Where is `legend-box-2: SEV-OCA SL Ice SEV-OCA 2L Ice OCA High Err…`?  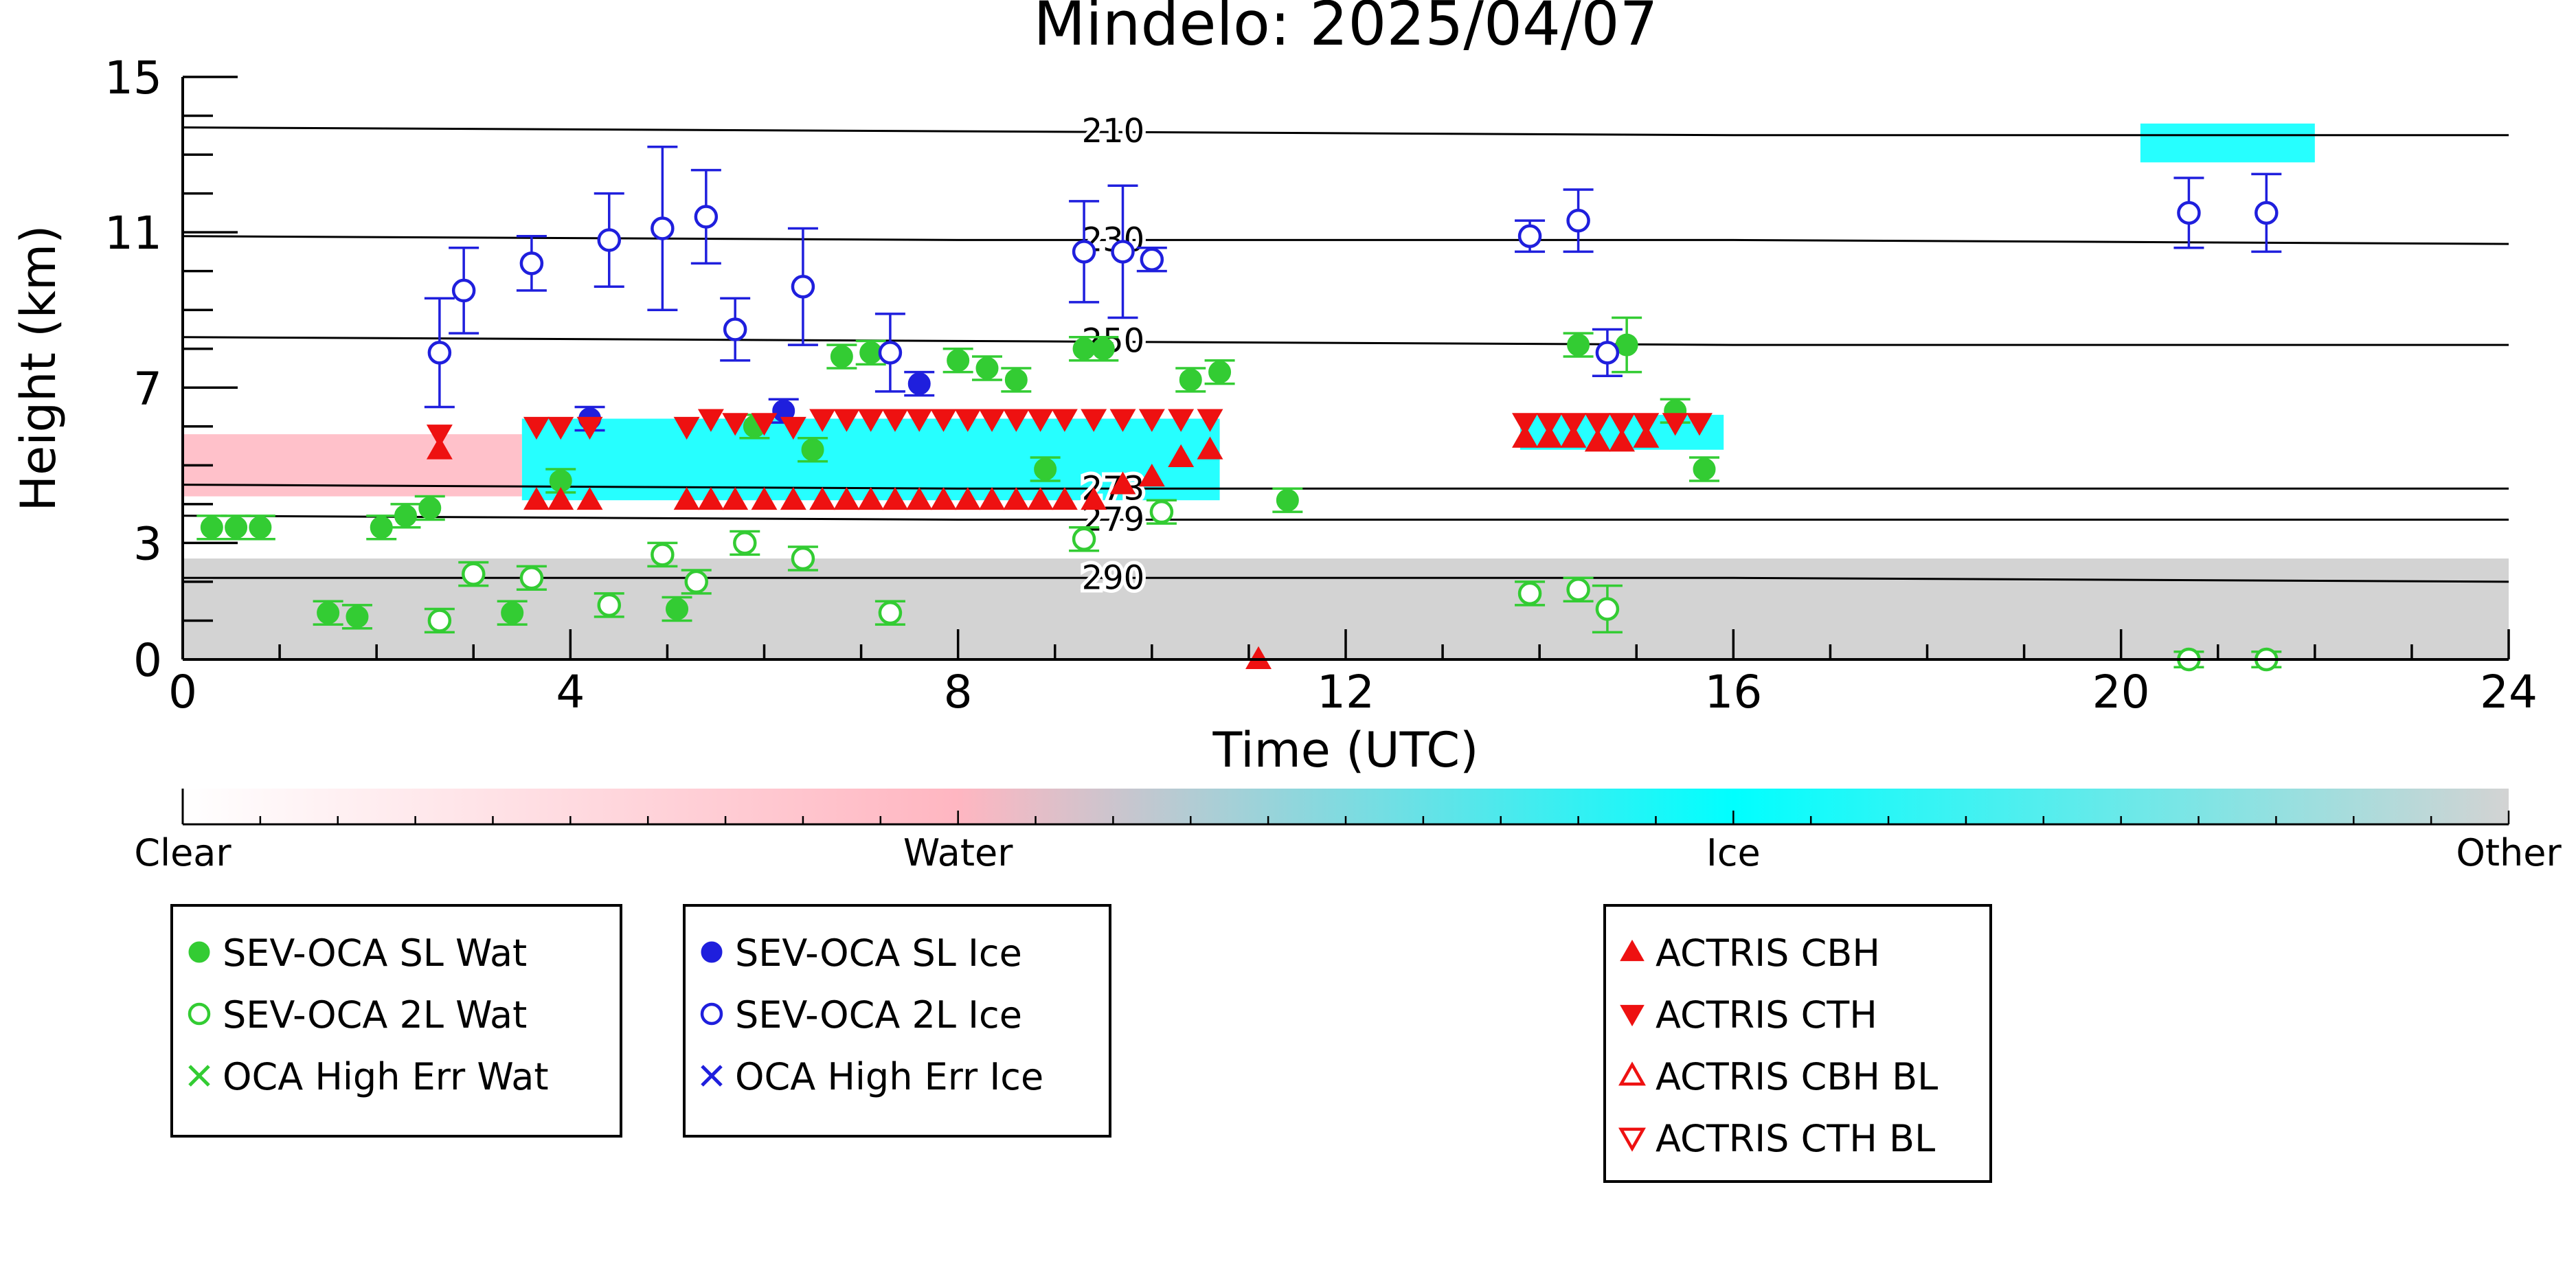
legend-box-2: SEV-OCA SL Ice SEV-OCA 2L Ice OCA High Err… is located at coordinates (897, 1021).